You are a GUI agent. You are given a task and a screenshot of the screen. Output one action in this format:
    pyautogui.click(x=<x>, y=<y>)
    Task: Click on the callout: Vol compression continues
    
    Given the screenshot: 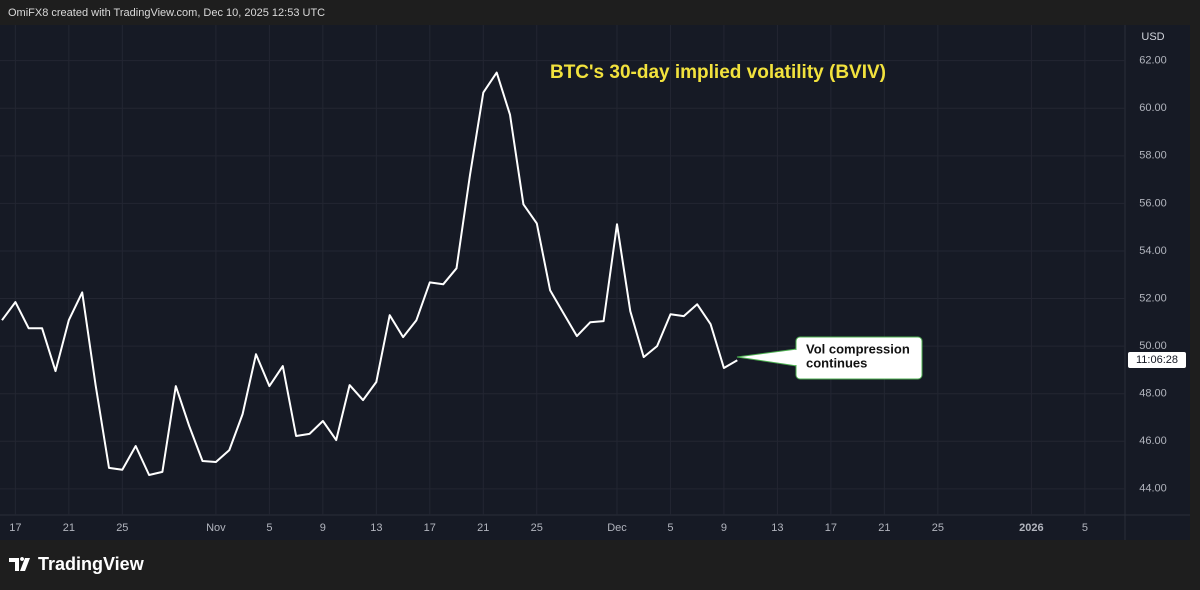 What is the action you would take?
    pyautogui.click(x=829, y=358)
    